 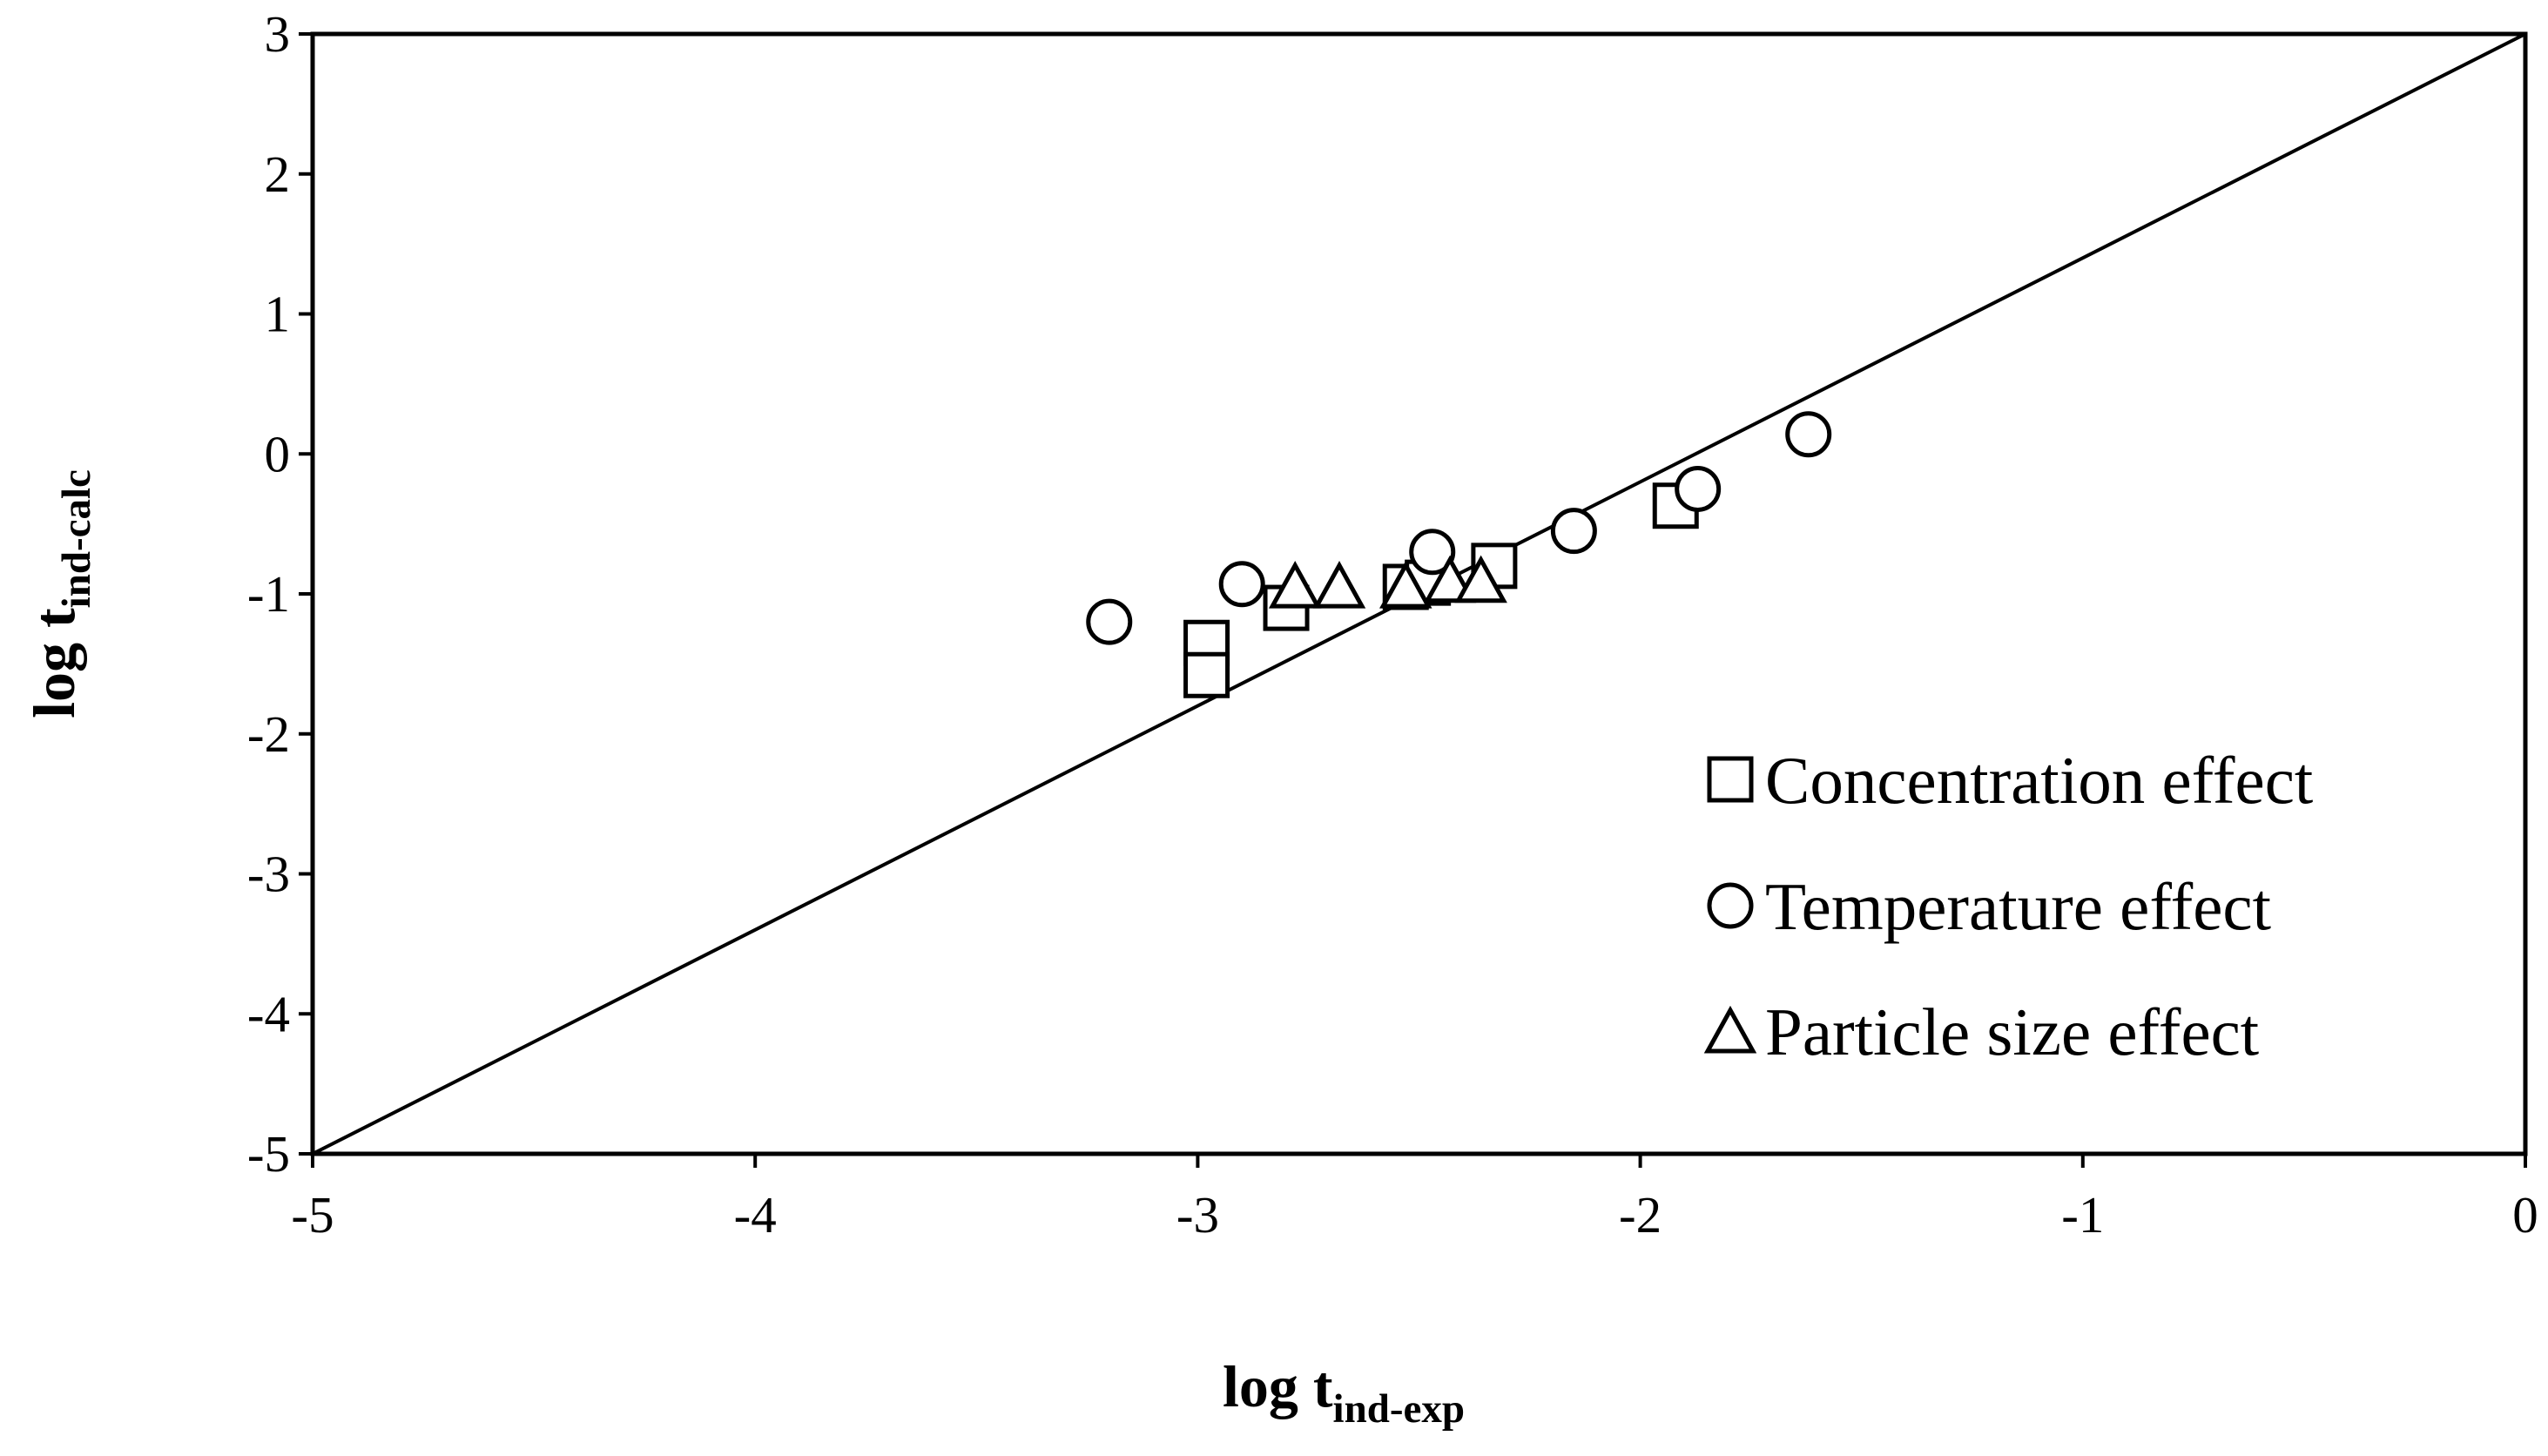 I want to click on data-markers, so click(x=1459, y=554).